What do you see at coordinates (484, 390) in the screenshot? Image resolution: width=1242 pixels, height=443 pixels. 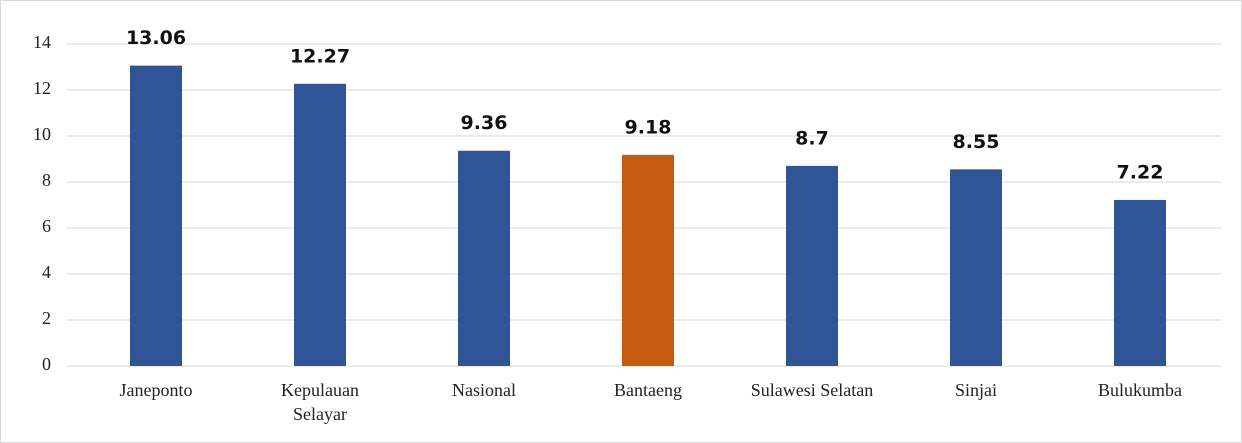 I see `x-tick-label: Nasional` at bounding box center [484, 390].